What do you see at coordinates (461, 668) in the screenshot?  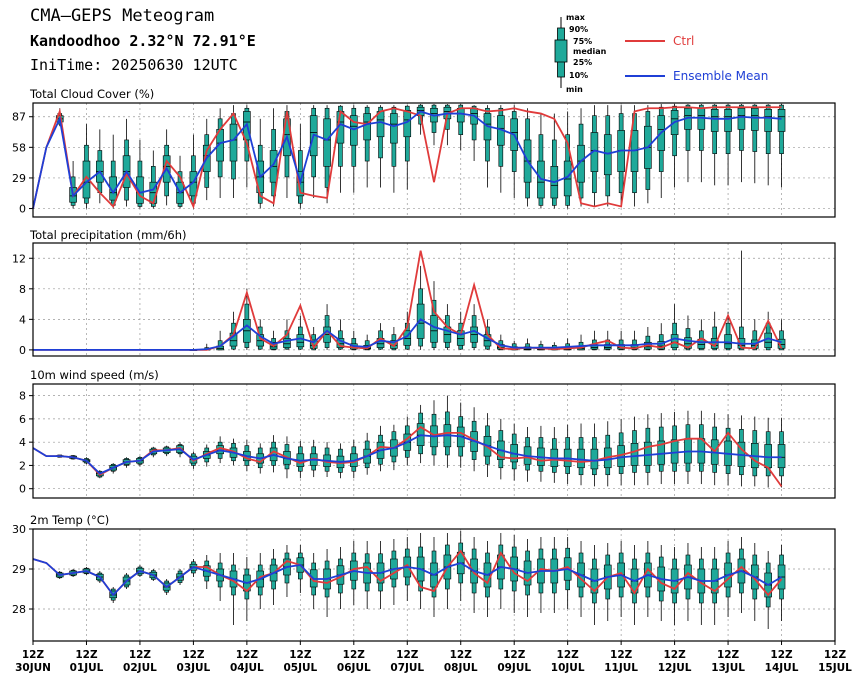 I see `x-tick-label: 08JUL` at bounding box center [461, 668].